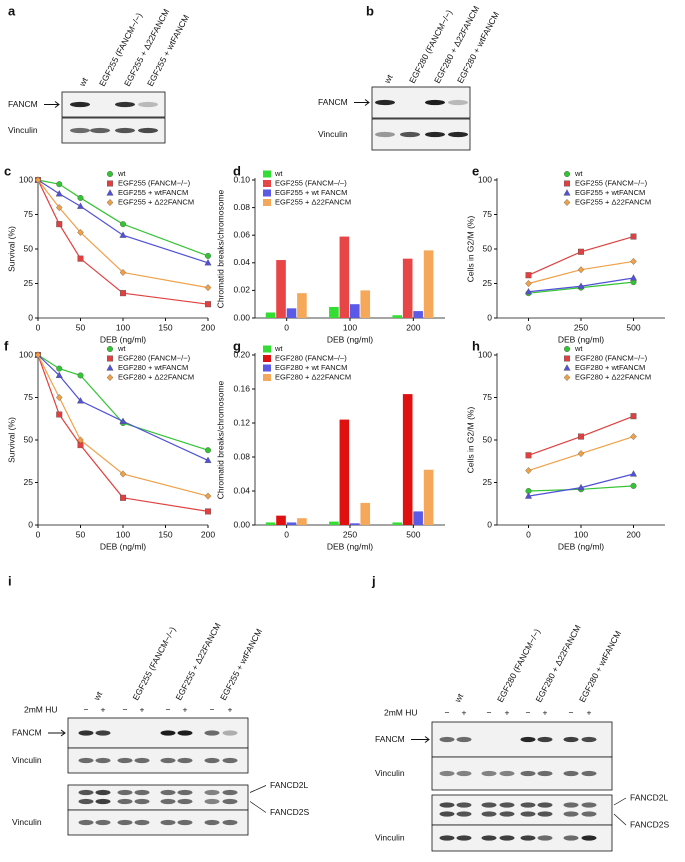 Image resolution: width=685 pixels, height=862 pixels. What do you see at coordinates (313, 376) in the screenshot?
I see `legend-label: EGF280 + Δ22FANCM` at bounding box center [313, 376].